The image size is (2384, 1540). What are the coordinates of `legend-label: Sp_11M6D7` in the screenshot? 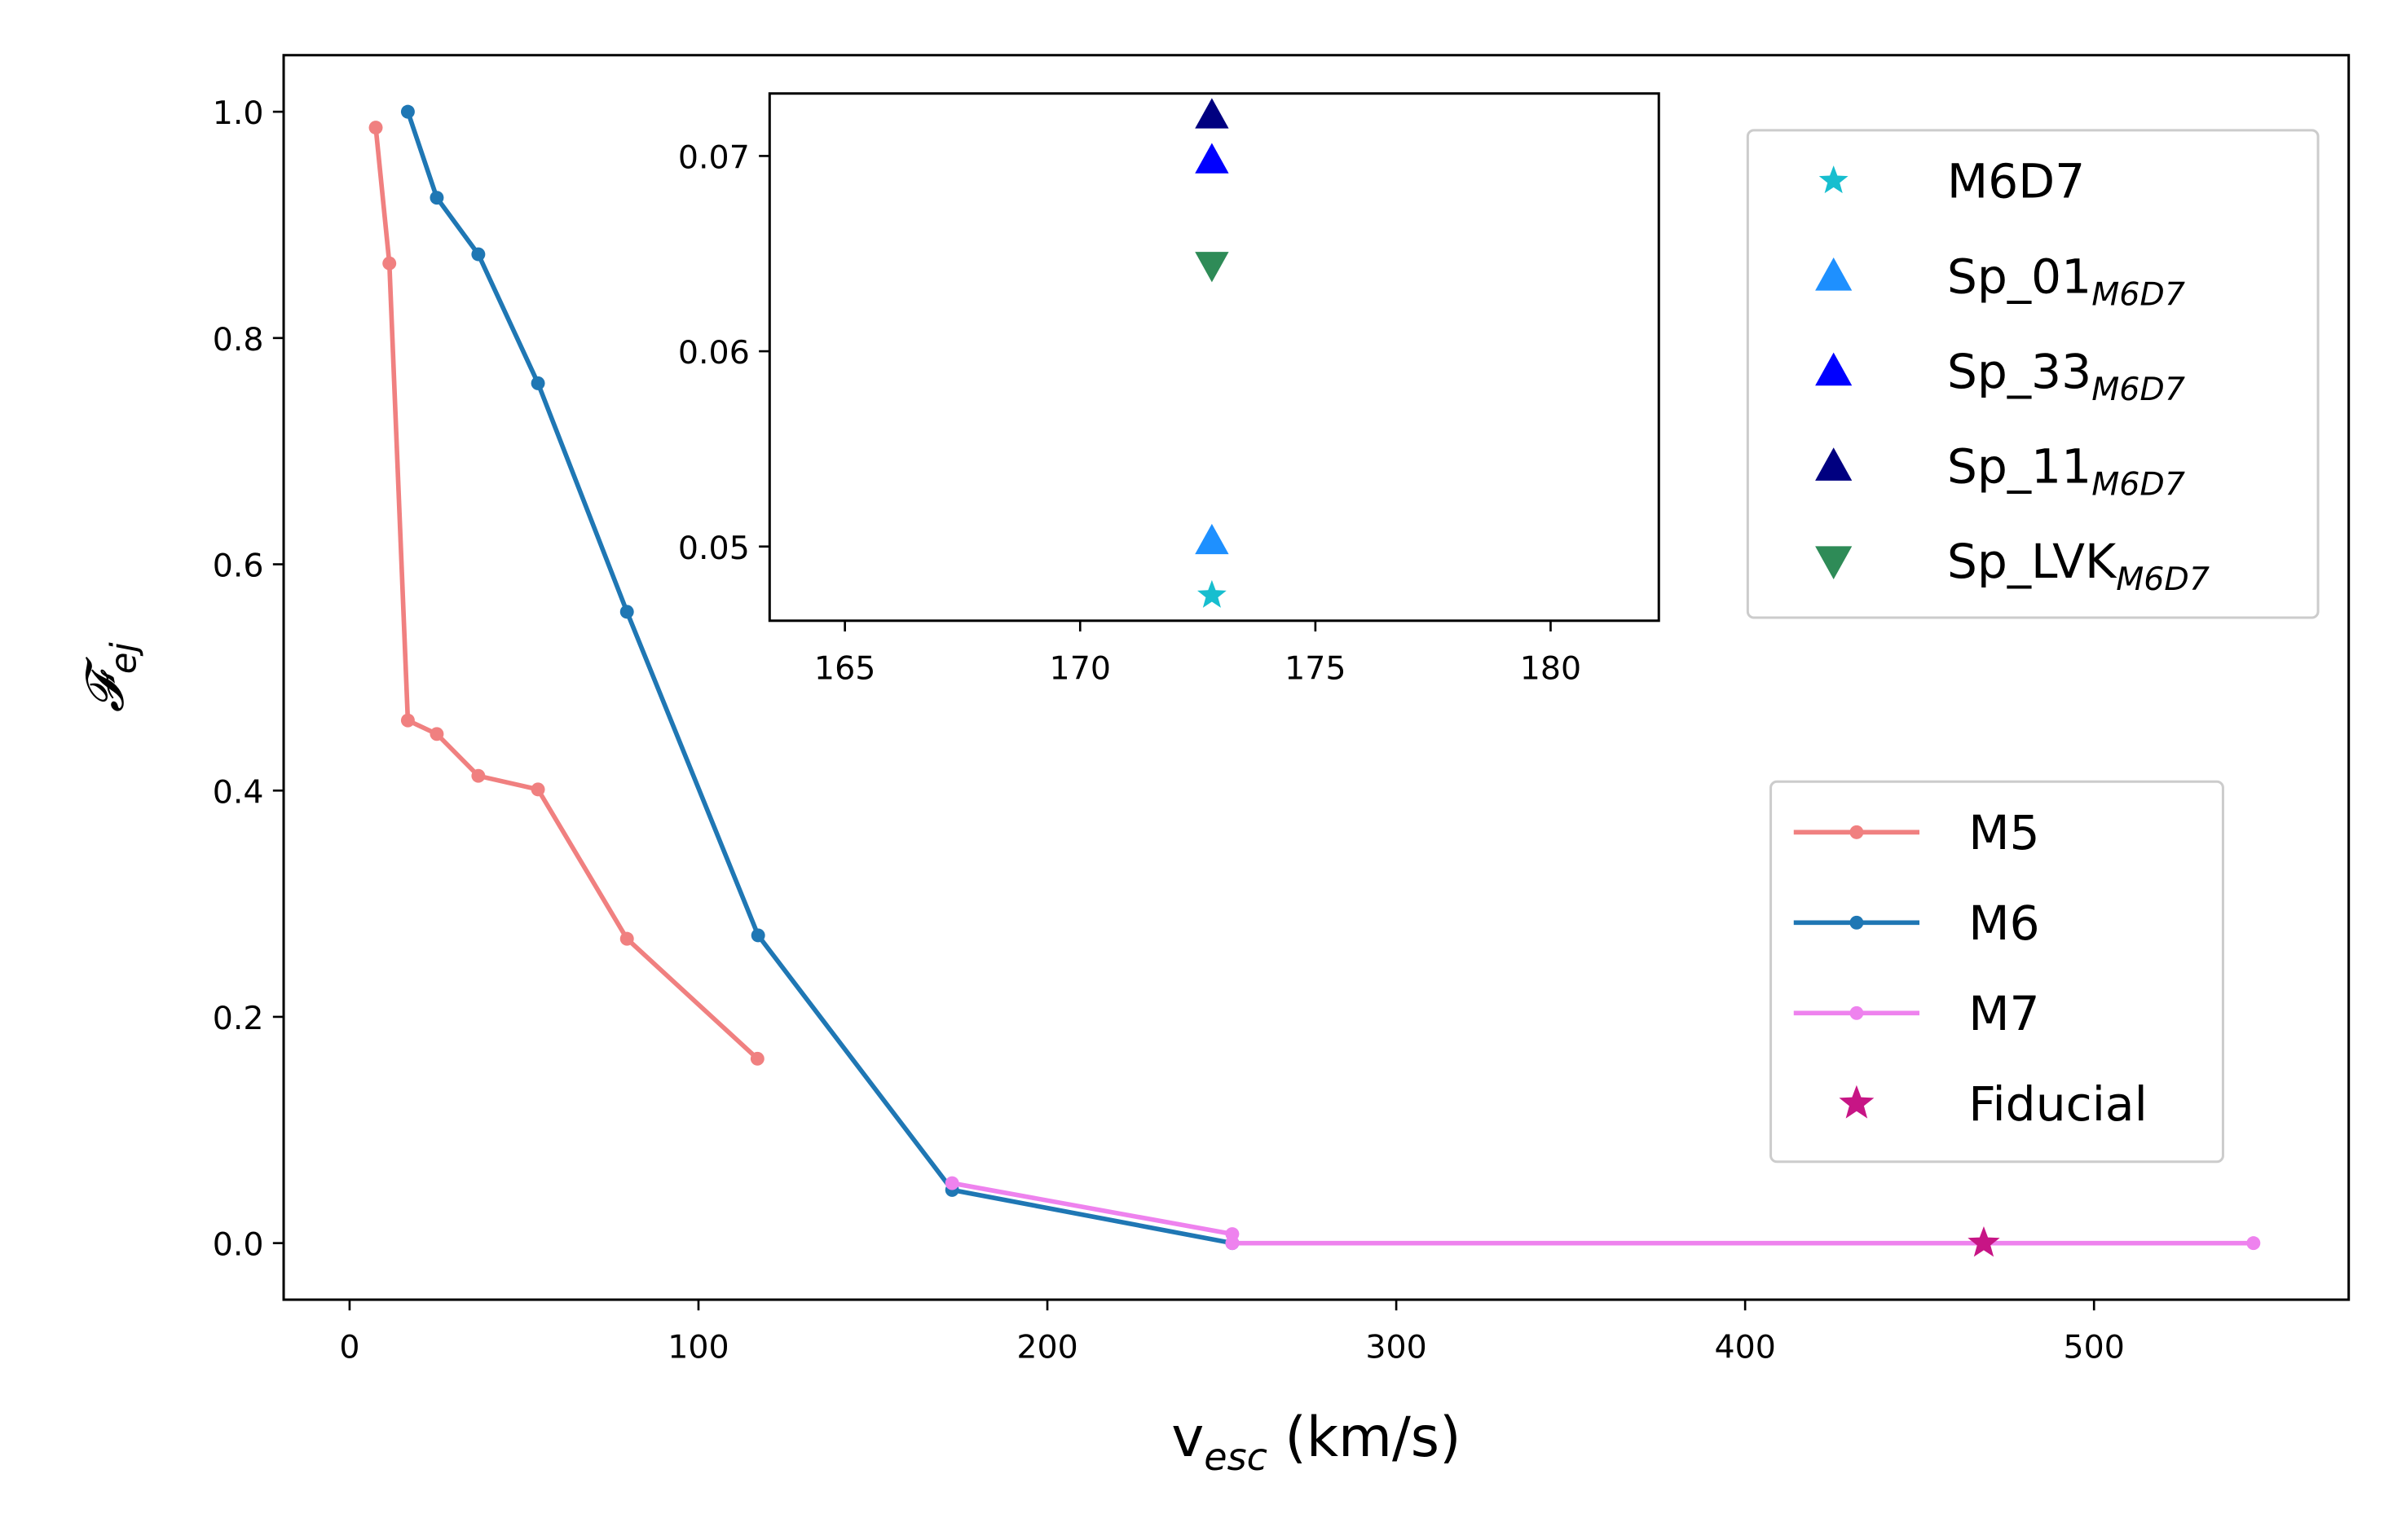 It's located at (2066, 471).